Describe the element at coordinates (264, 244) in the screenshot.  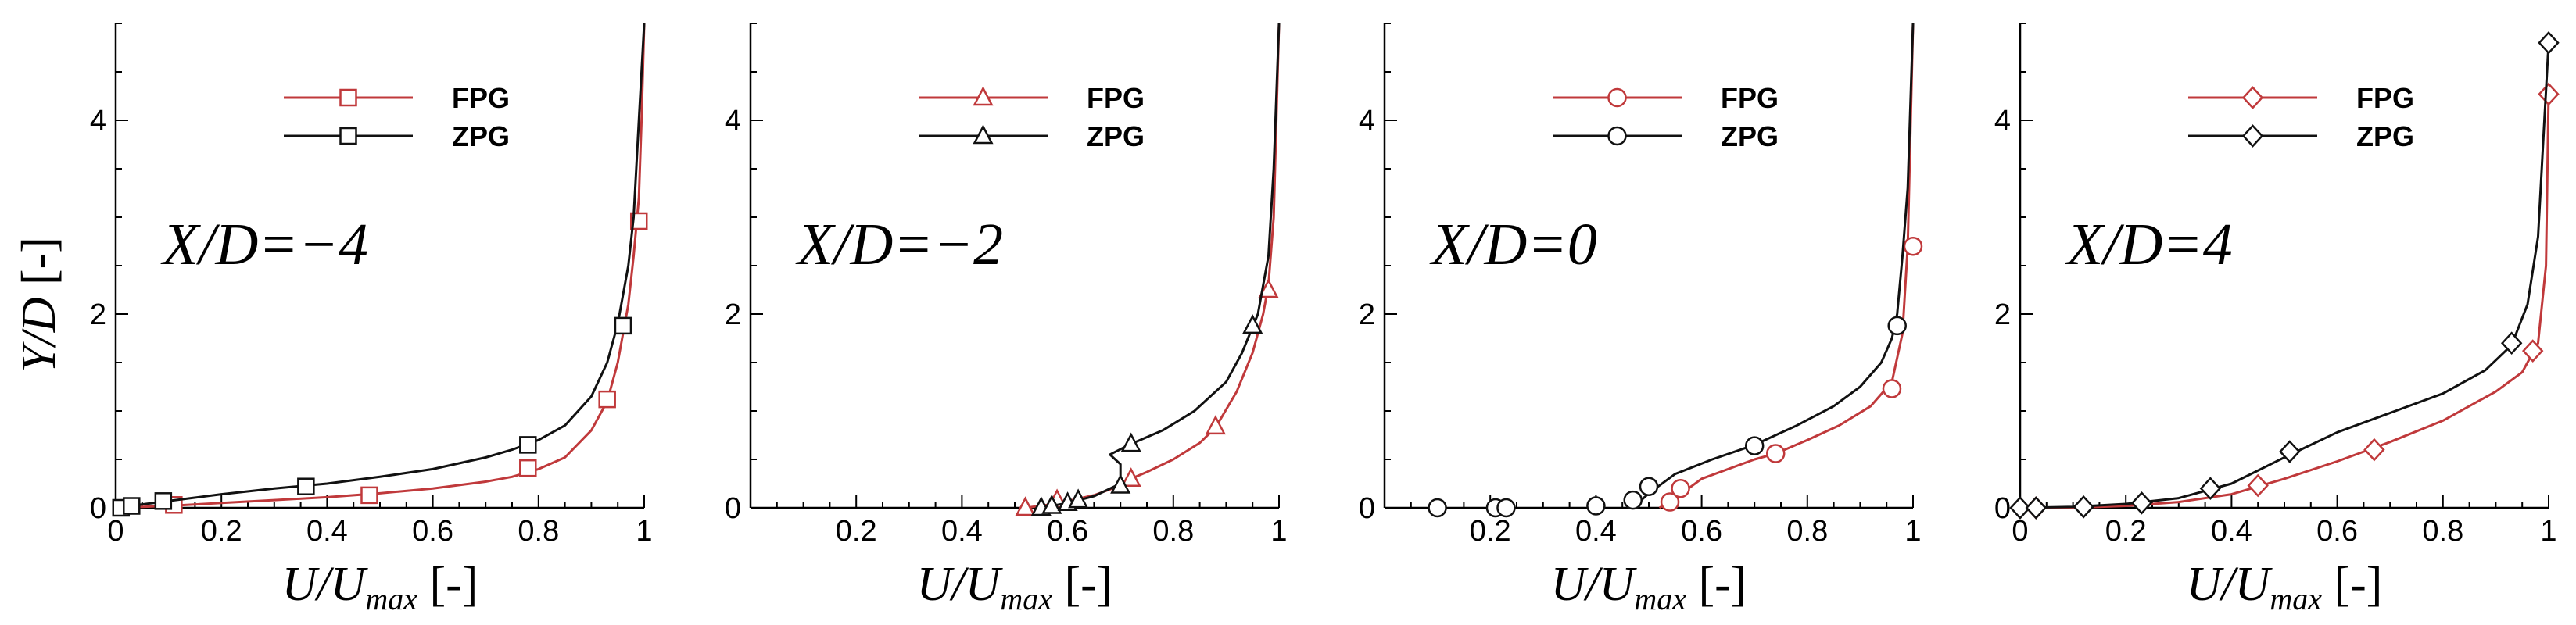
I see `annotation-label: X/D=−4` at that location.